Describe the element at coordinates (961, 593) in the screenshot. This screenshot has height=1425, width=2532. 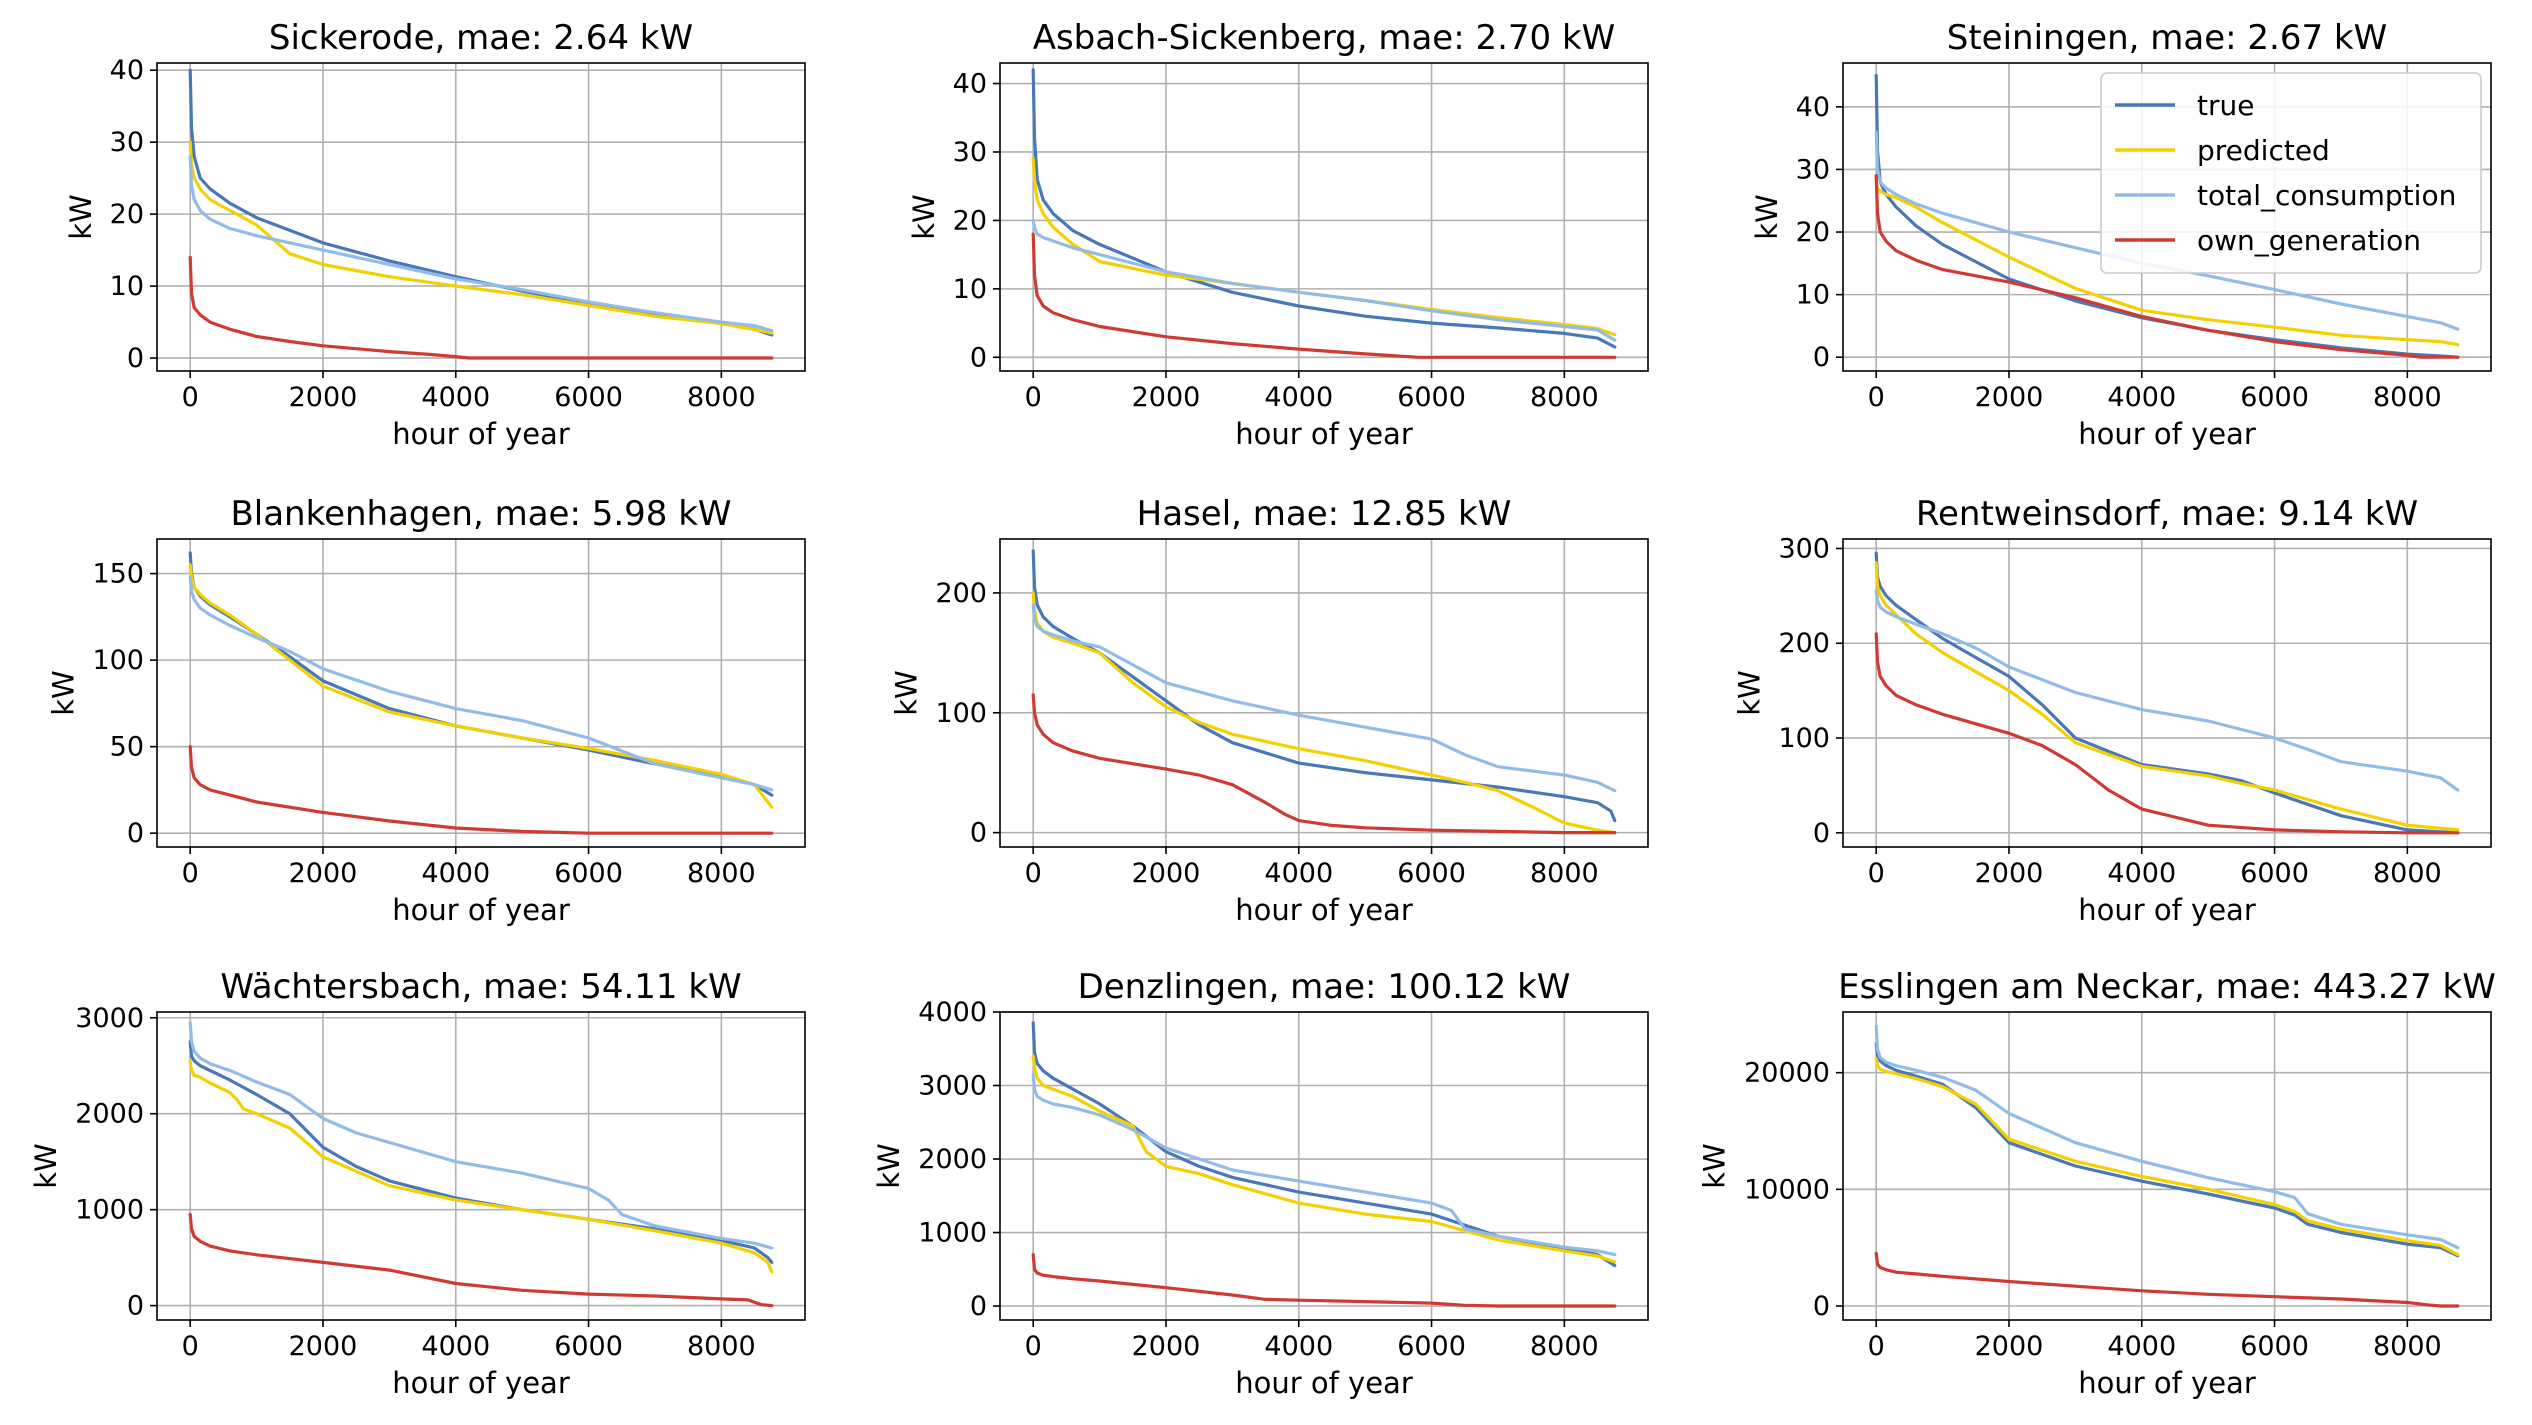
I see `y-tick-label: 200` at that location.